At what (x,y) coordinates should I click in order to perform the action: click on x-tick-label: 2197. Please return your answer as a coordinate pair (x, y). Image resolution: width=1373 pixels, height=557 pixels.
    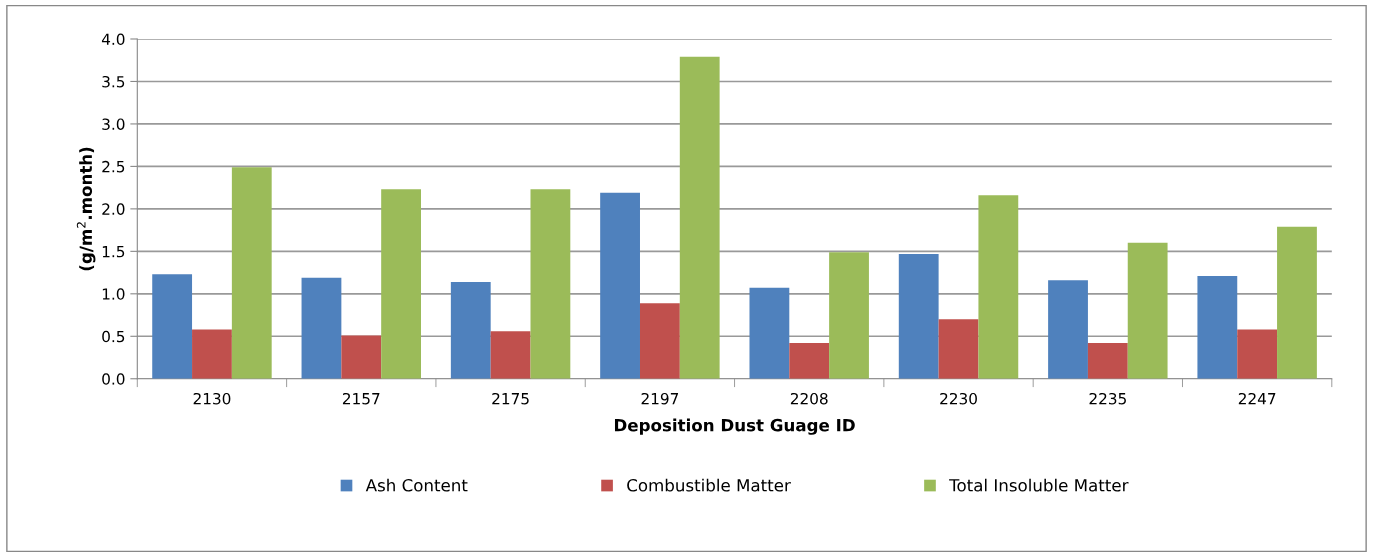
    Looking at the image, I should click on (660, 398).